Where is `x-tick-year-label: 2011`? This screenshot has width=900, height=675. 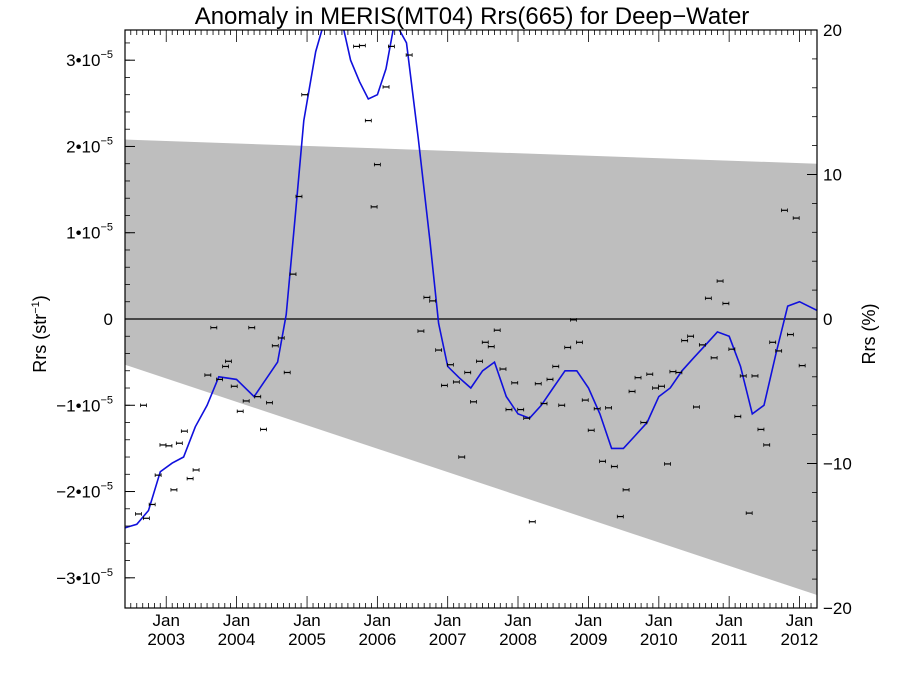
x-tick-year-label: 2011 is located at coordinates (729, 639).